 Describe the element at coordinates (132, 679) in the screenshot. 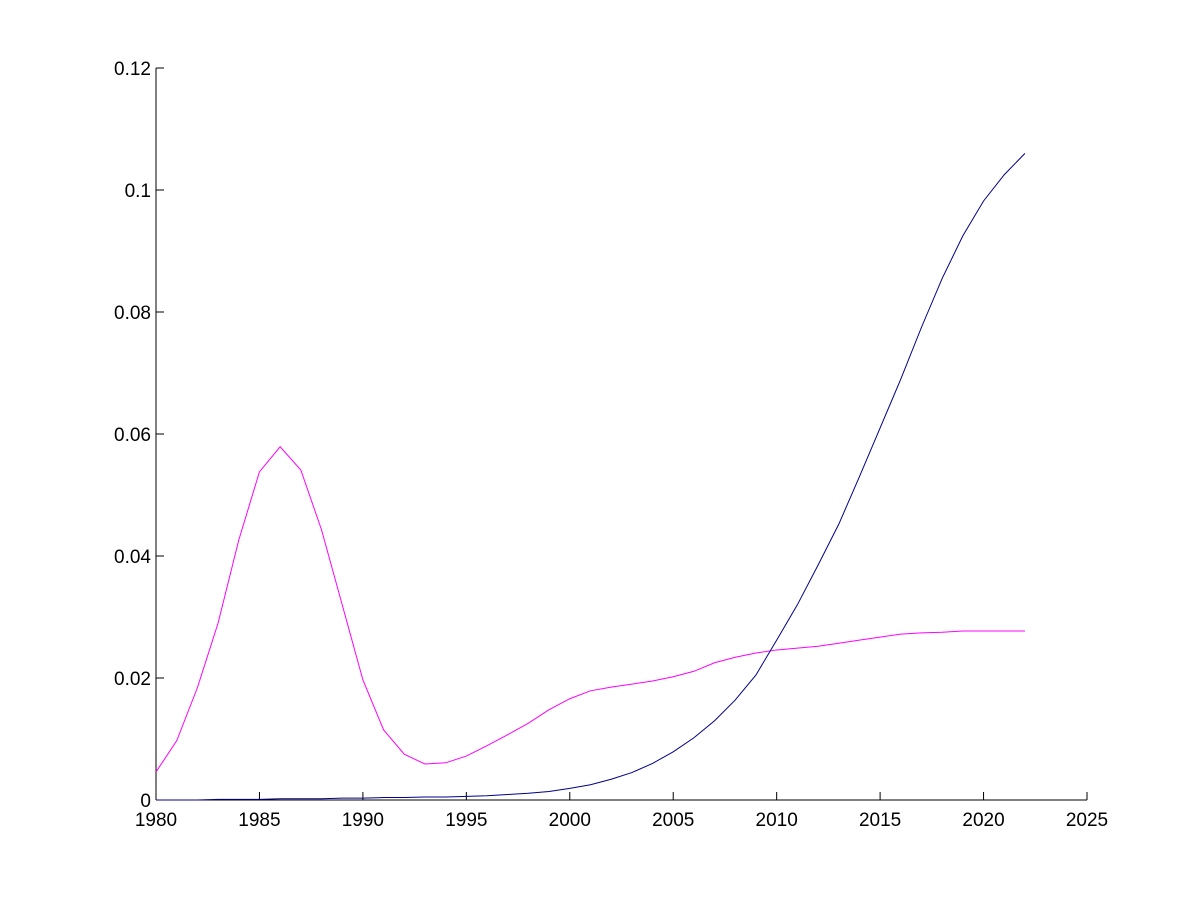

I see `y-tick-label: 0.02` at that location.